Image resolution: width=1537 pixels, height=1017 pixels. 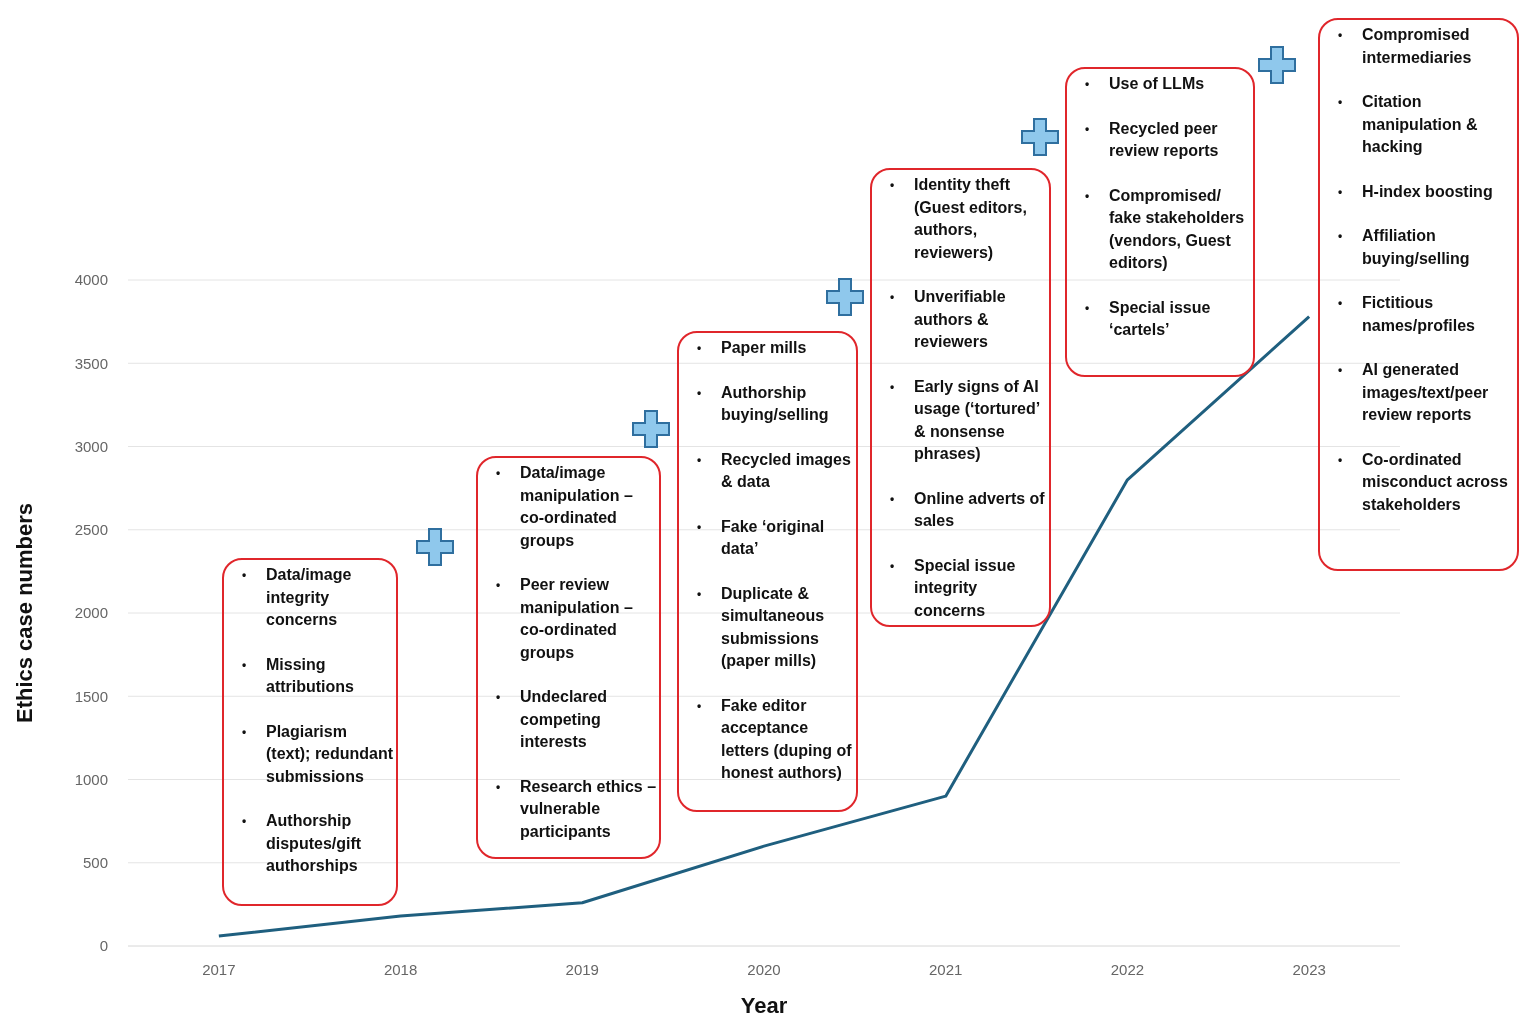 What do you see at coordinates (95, 863) in the screenshot?
I see `y-tick-label: 500` at bounding box center [95, 863].